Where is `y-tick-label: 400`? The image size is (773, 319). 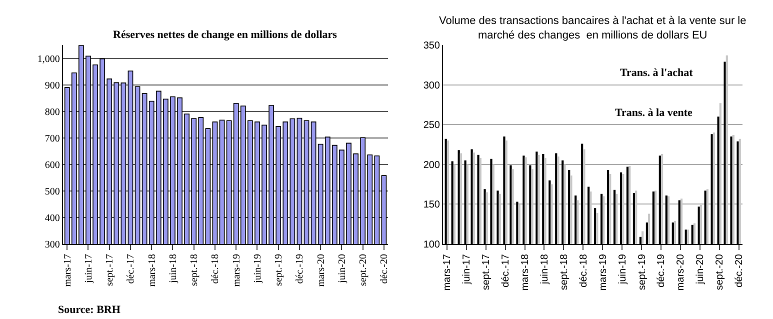 y-tick-label: 400 is located at coordinates (52, 218).